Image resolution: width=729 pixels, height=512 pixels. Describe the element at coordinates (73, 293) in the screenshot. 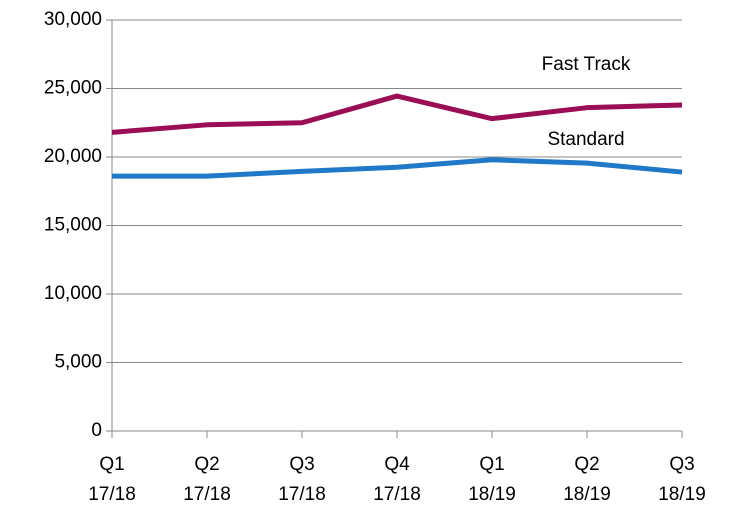

I see `y-tick-label: 10,000` at that location.